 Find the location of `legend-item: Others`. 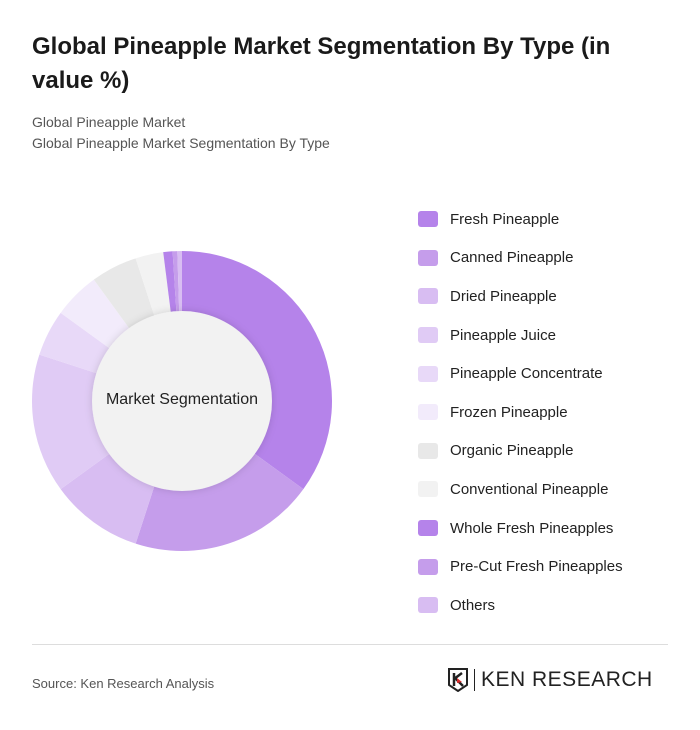

legend-item: Others is located at coordinates (520, 605).